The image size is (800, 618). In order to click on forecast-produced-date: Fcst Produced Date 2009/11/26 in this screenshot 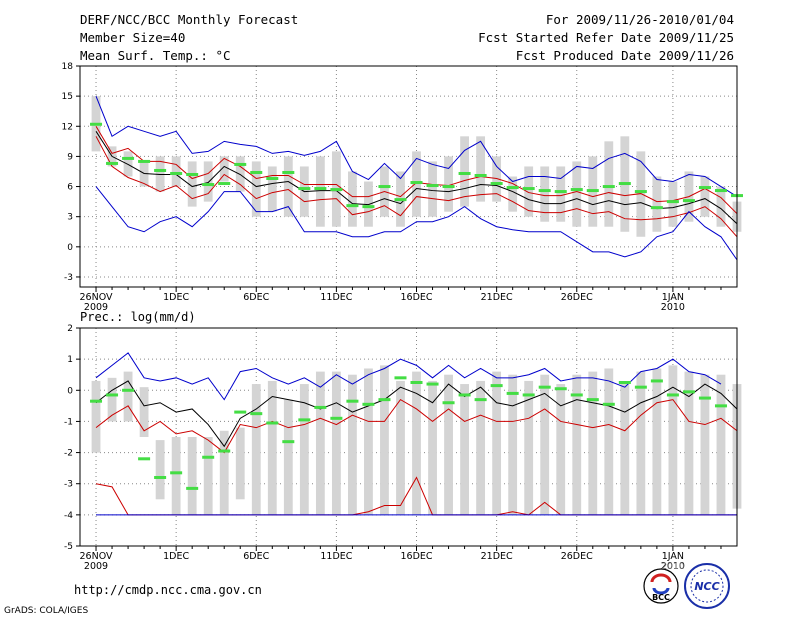, I will do `click(624, 55)`.